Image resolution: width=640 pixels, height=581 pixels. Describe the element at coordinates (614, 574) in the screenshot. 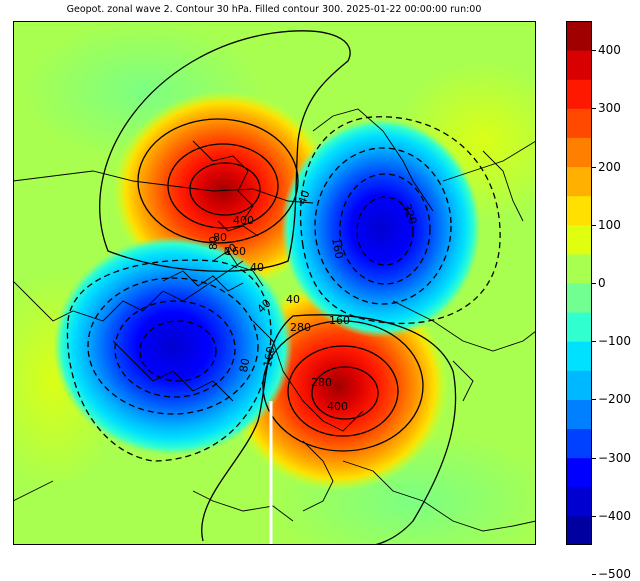

I see `colorbar-tick-label: −500` at that location.